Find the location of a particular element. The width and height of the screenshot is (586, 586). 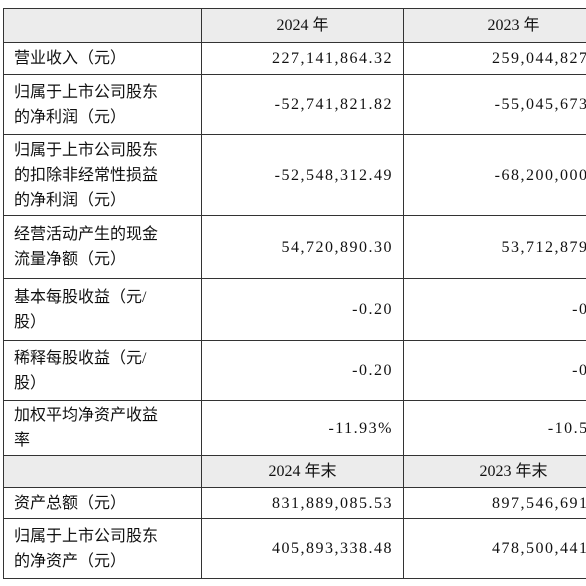

value-cell: 53,712,879.91 is located at coordinates (494, 247).